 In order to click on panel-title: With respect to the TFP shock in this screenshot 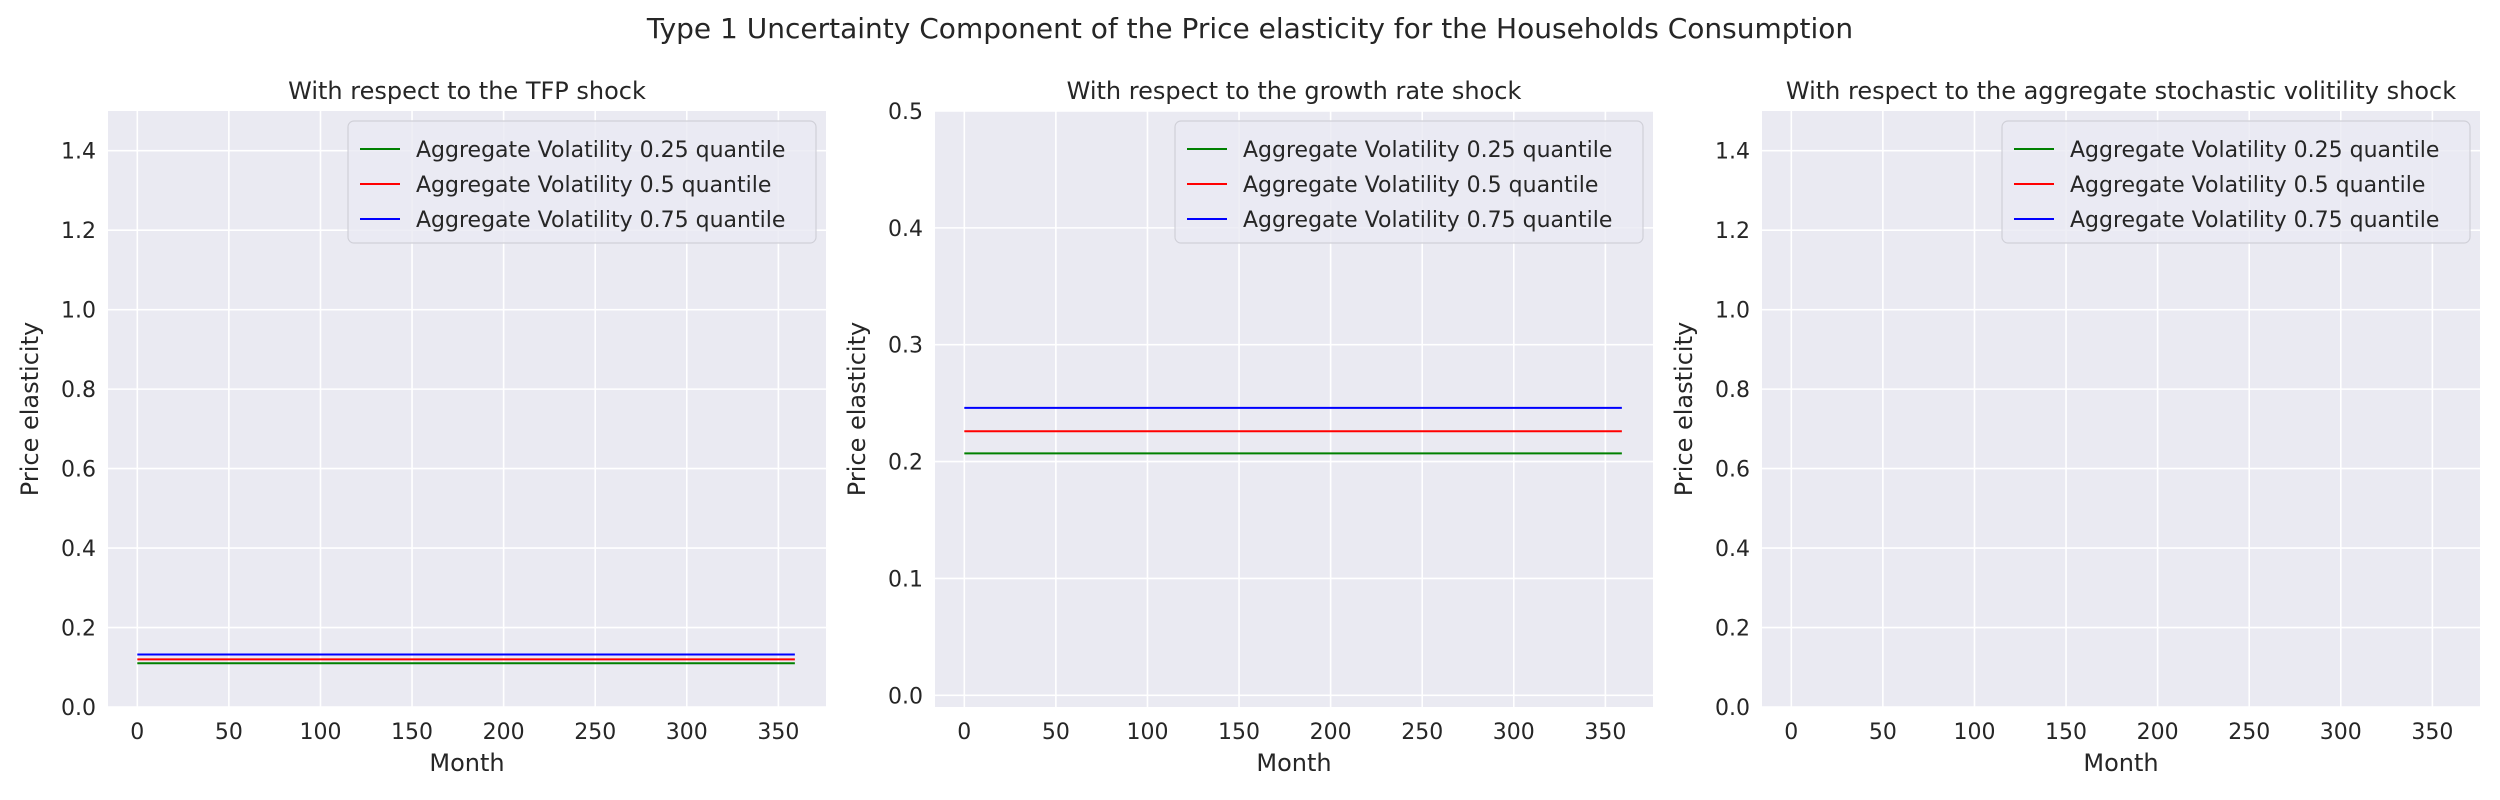, I will do `click(467, 91)`.